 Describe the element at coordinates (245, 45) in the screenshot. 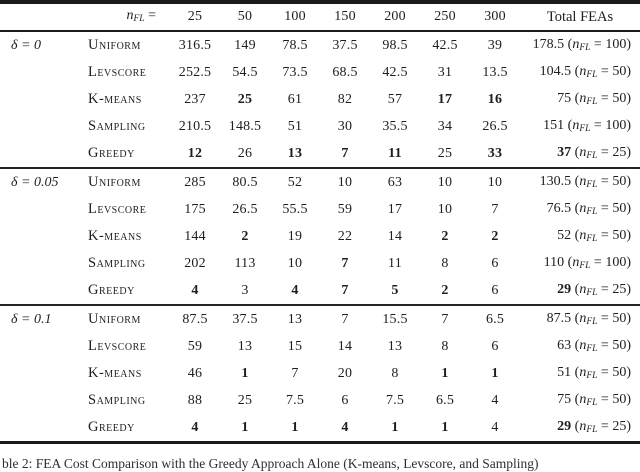

I see `cell-value: 149` at that location.